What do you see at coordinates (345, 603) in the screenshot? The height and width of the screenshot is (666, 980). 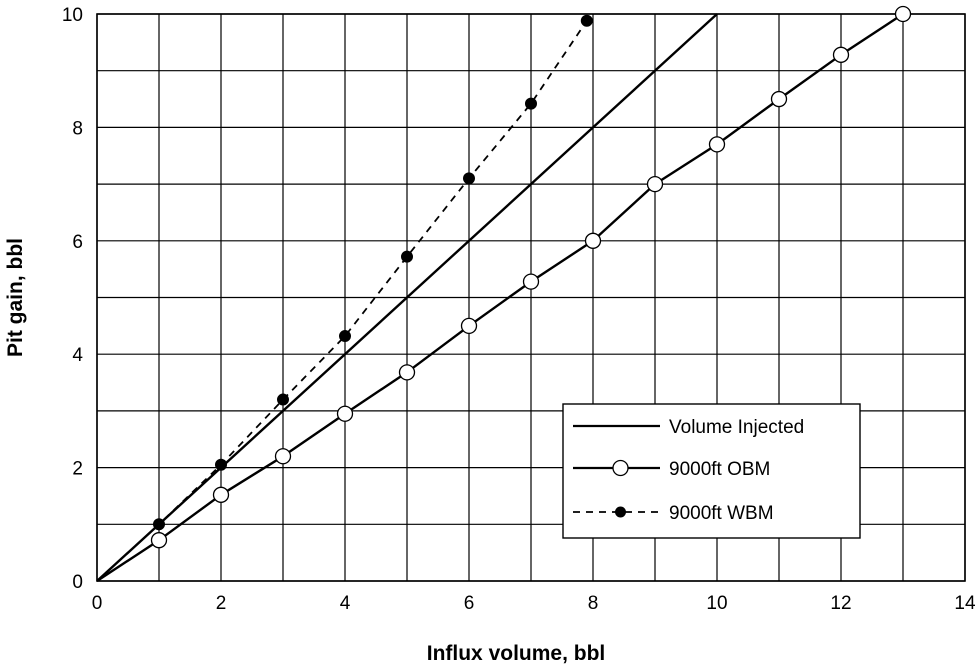 I see `x-tick-label: 4` at bounding box center [345, 603].